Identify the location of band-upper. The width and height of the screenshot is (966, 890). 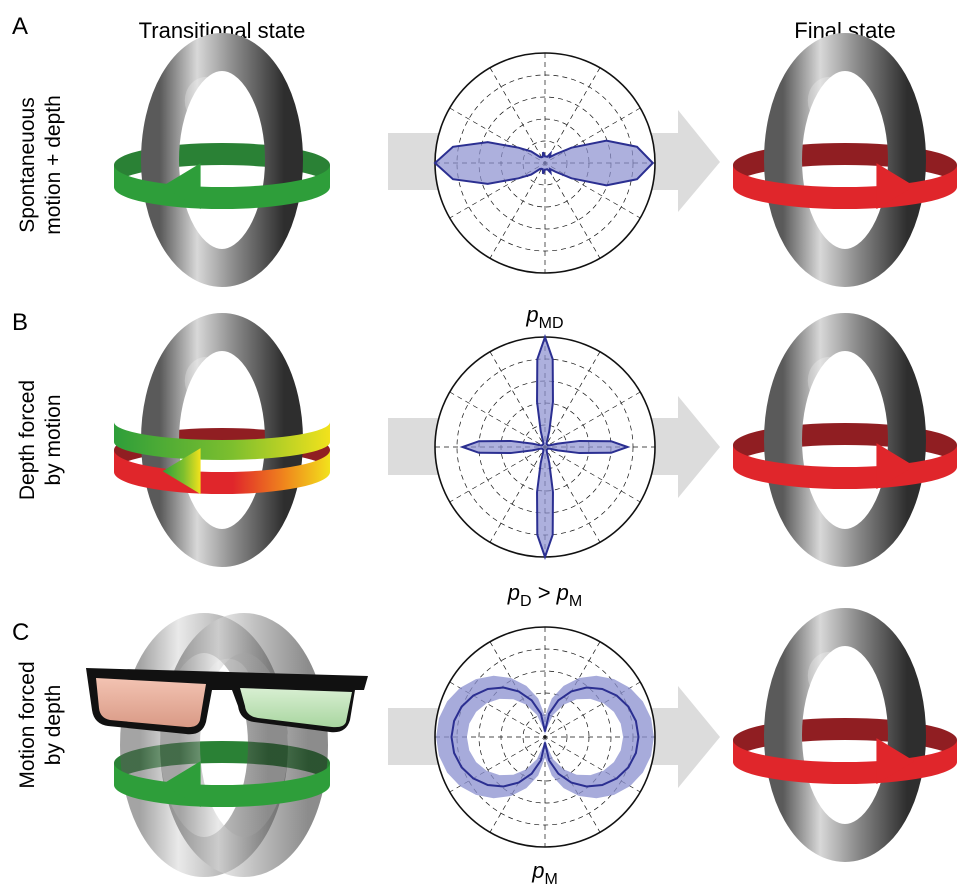
(222, 441).